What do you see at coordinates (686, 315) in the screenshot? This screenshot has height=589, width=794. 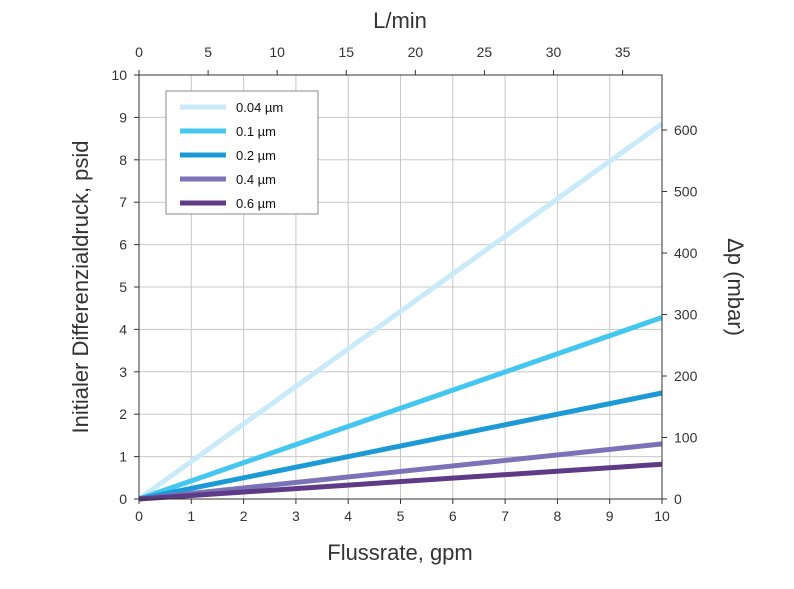 I see `right-y-tick-label: 300` at bounding box center [686, 315].